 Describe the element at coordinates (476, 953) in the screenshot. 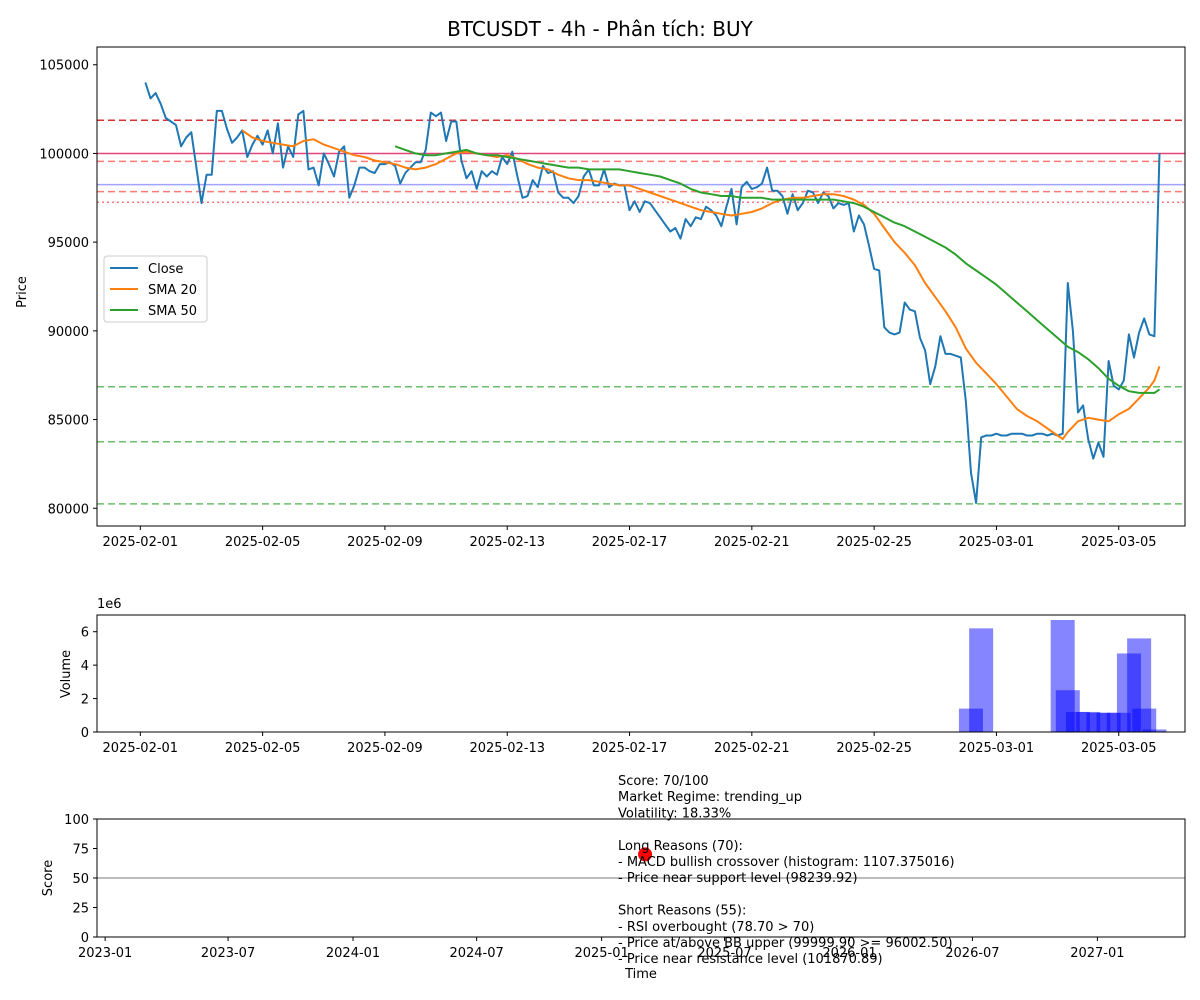

I see `score-x-tick-label: 2024-07` at that location.